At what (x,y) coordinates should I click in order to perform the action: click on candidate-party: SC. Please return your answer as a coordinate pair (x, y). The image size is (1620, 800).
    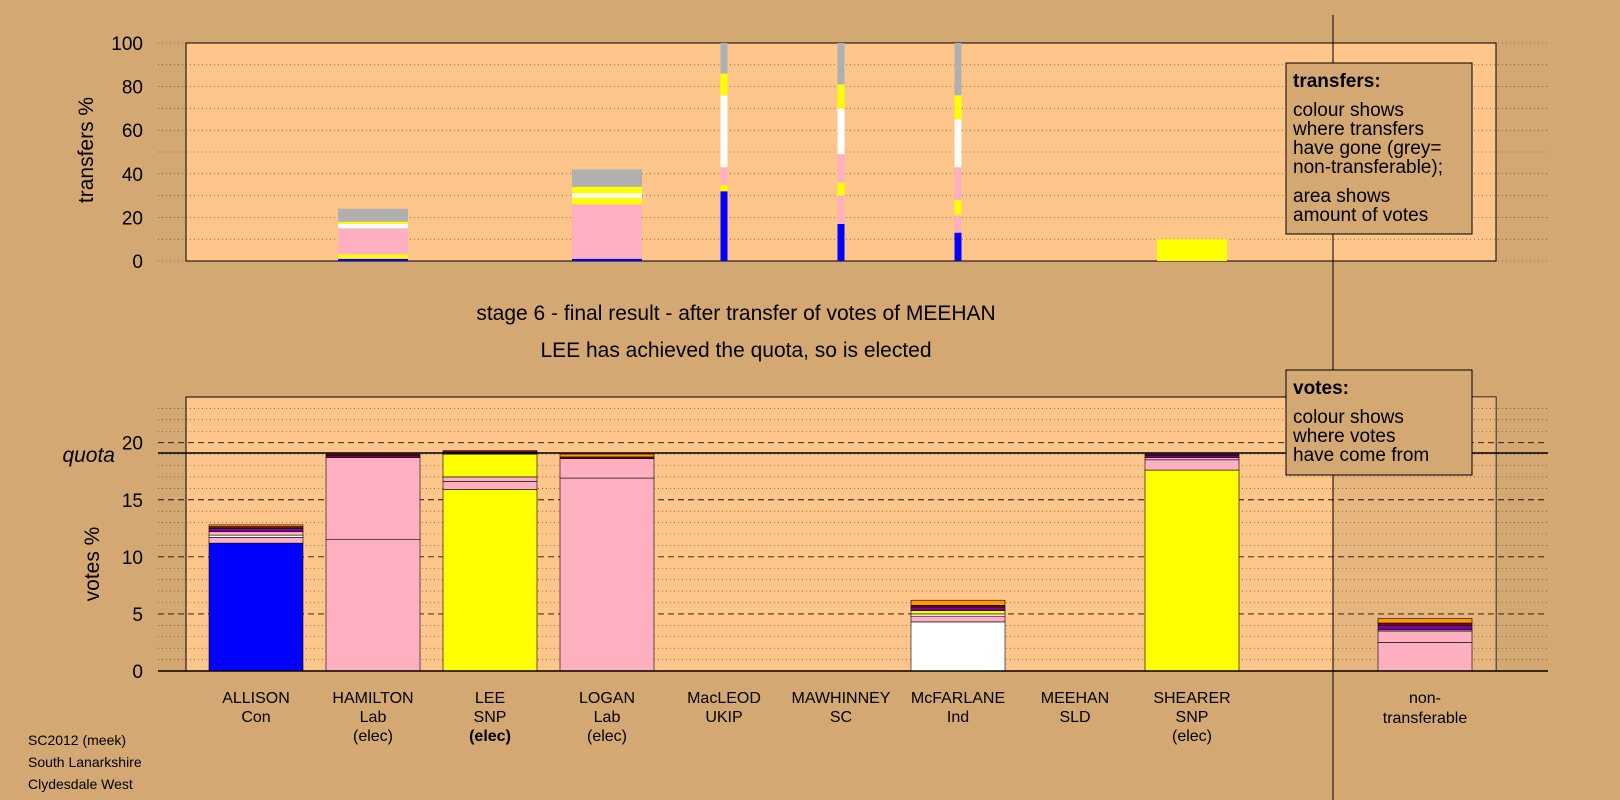
    Looking at the image, I should click on (841, 717).